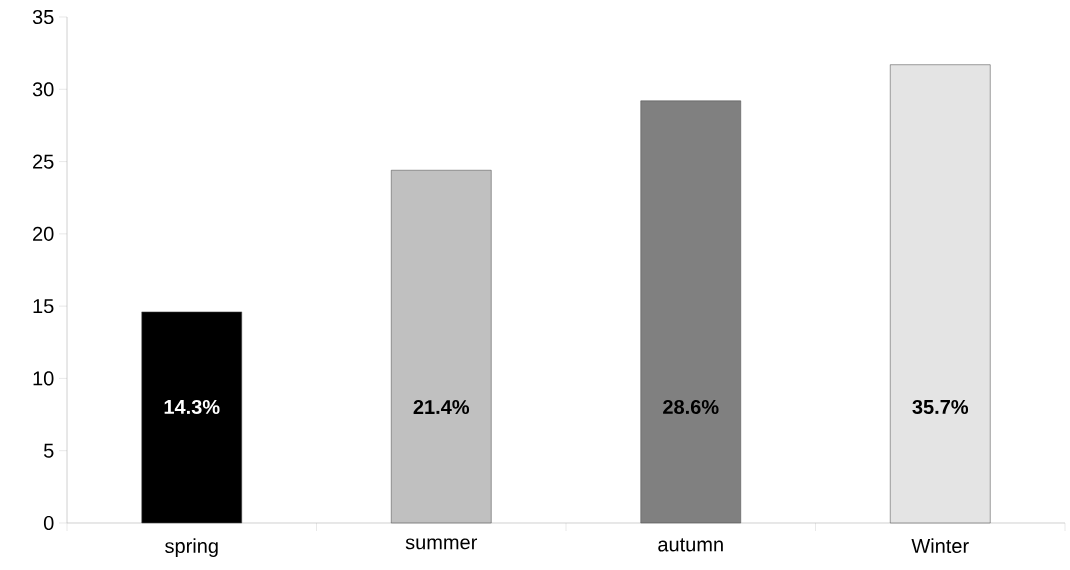 This screenshot has width=1070, height=570. I want to click on x-tick-label: spring, so click(191, 547).